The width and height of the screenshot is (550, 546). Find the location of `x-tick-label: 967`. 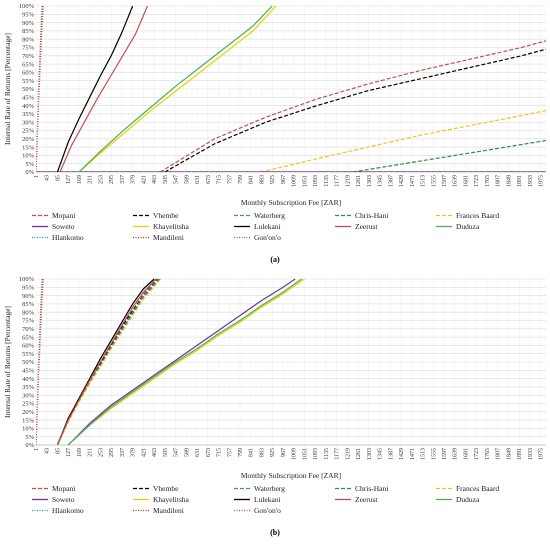

x-tick-label: 967 is located at coordinates (284, 452).